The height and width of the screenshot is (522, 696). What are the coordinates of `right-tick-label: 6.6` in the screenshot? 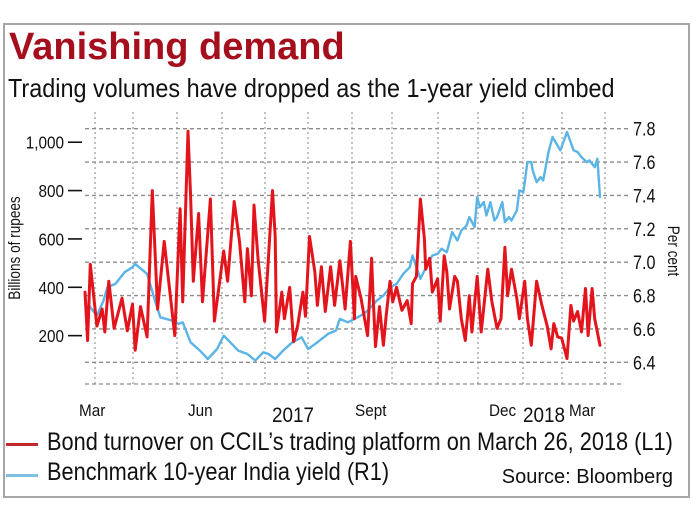 It's located at (644, 330).